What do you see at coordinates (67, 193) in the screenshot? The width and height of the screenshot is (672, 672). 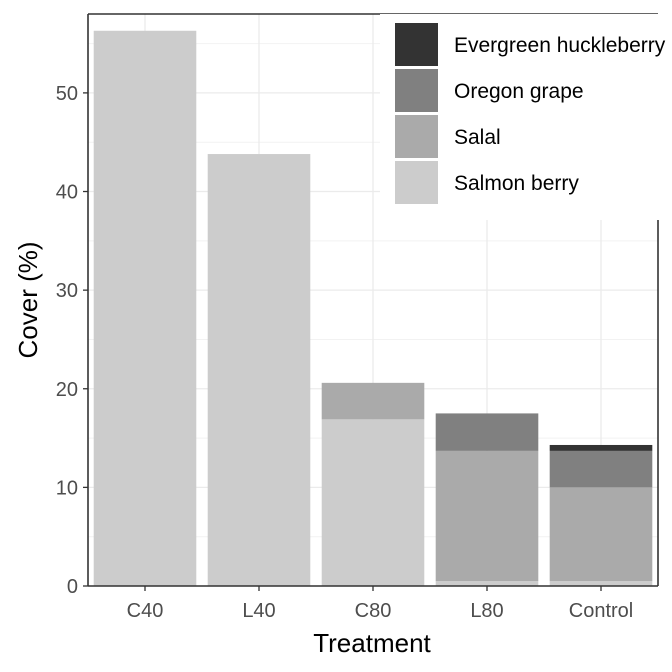 I see `y-tick-label: 40` at bounding box center [67, 193].